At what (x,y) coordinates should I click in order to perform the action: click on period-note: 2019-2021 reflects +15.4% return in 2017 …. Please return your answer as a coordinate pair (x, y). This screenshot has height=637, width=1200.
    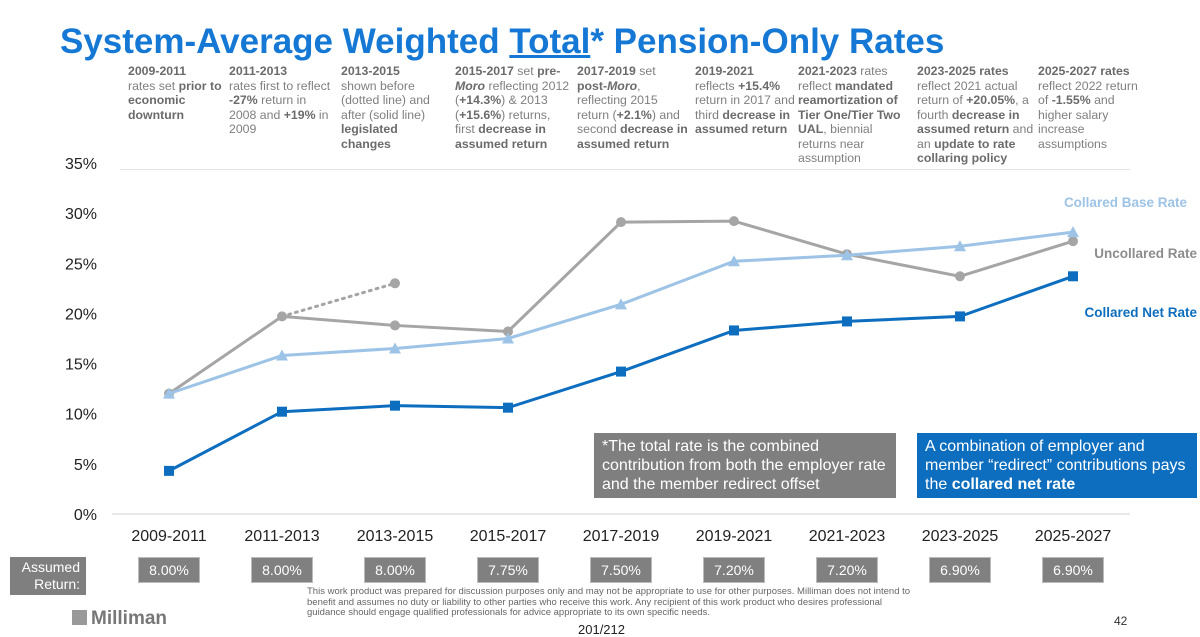
    Looking at the image, I should click on (745, 100).